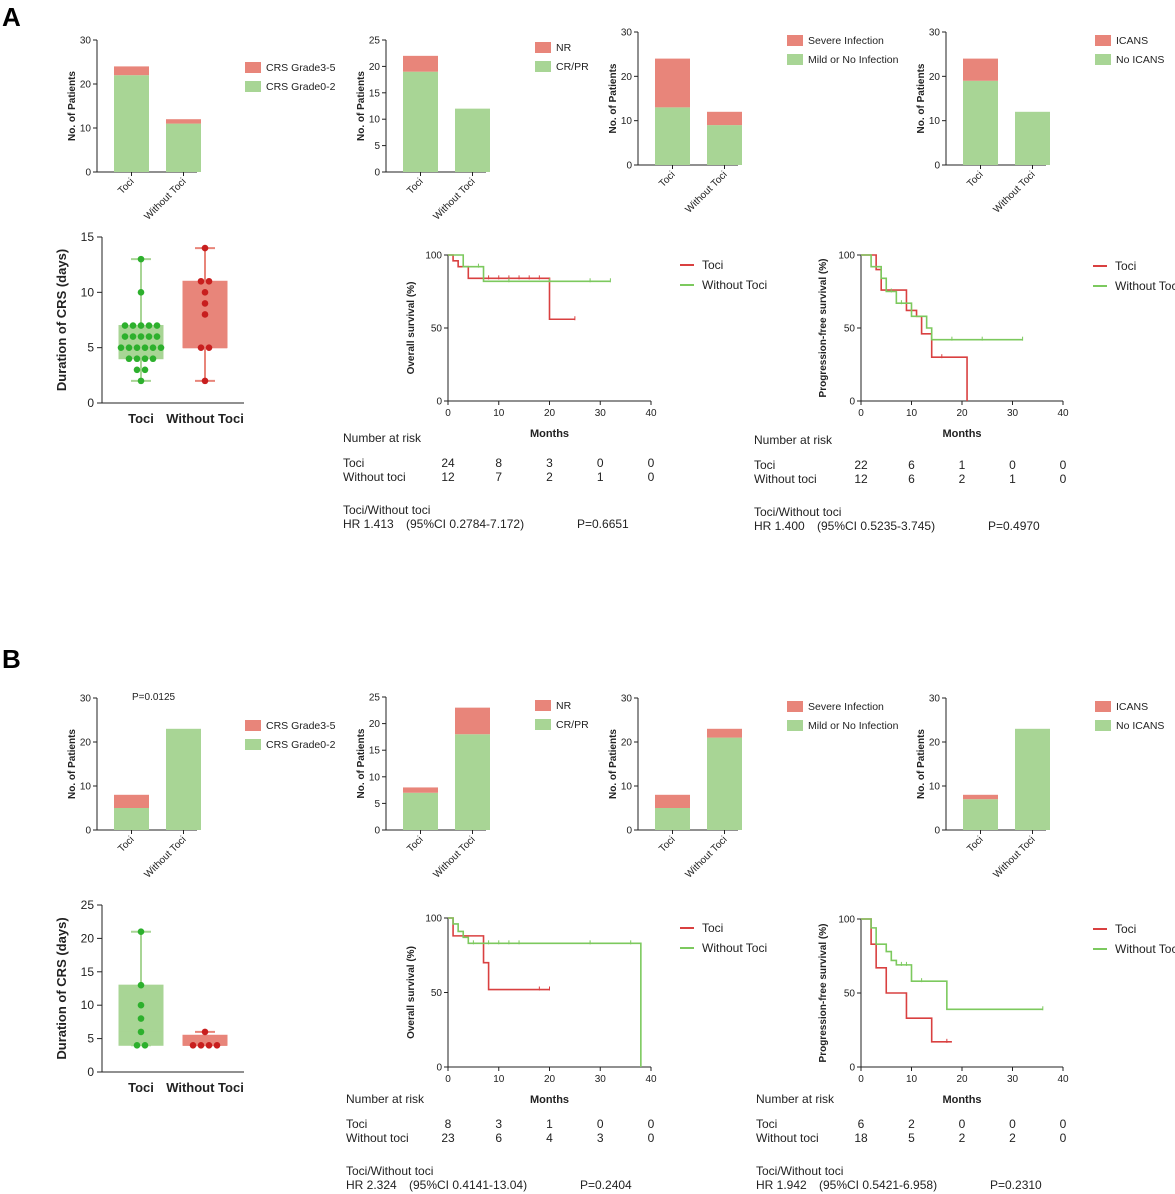  Describe the element at coordinates (154, 697) in the screenshot. I see `p-value-annotation: P=0.0125` at that location.